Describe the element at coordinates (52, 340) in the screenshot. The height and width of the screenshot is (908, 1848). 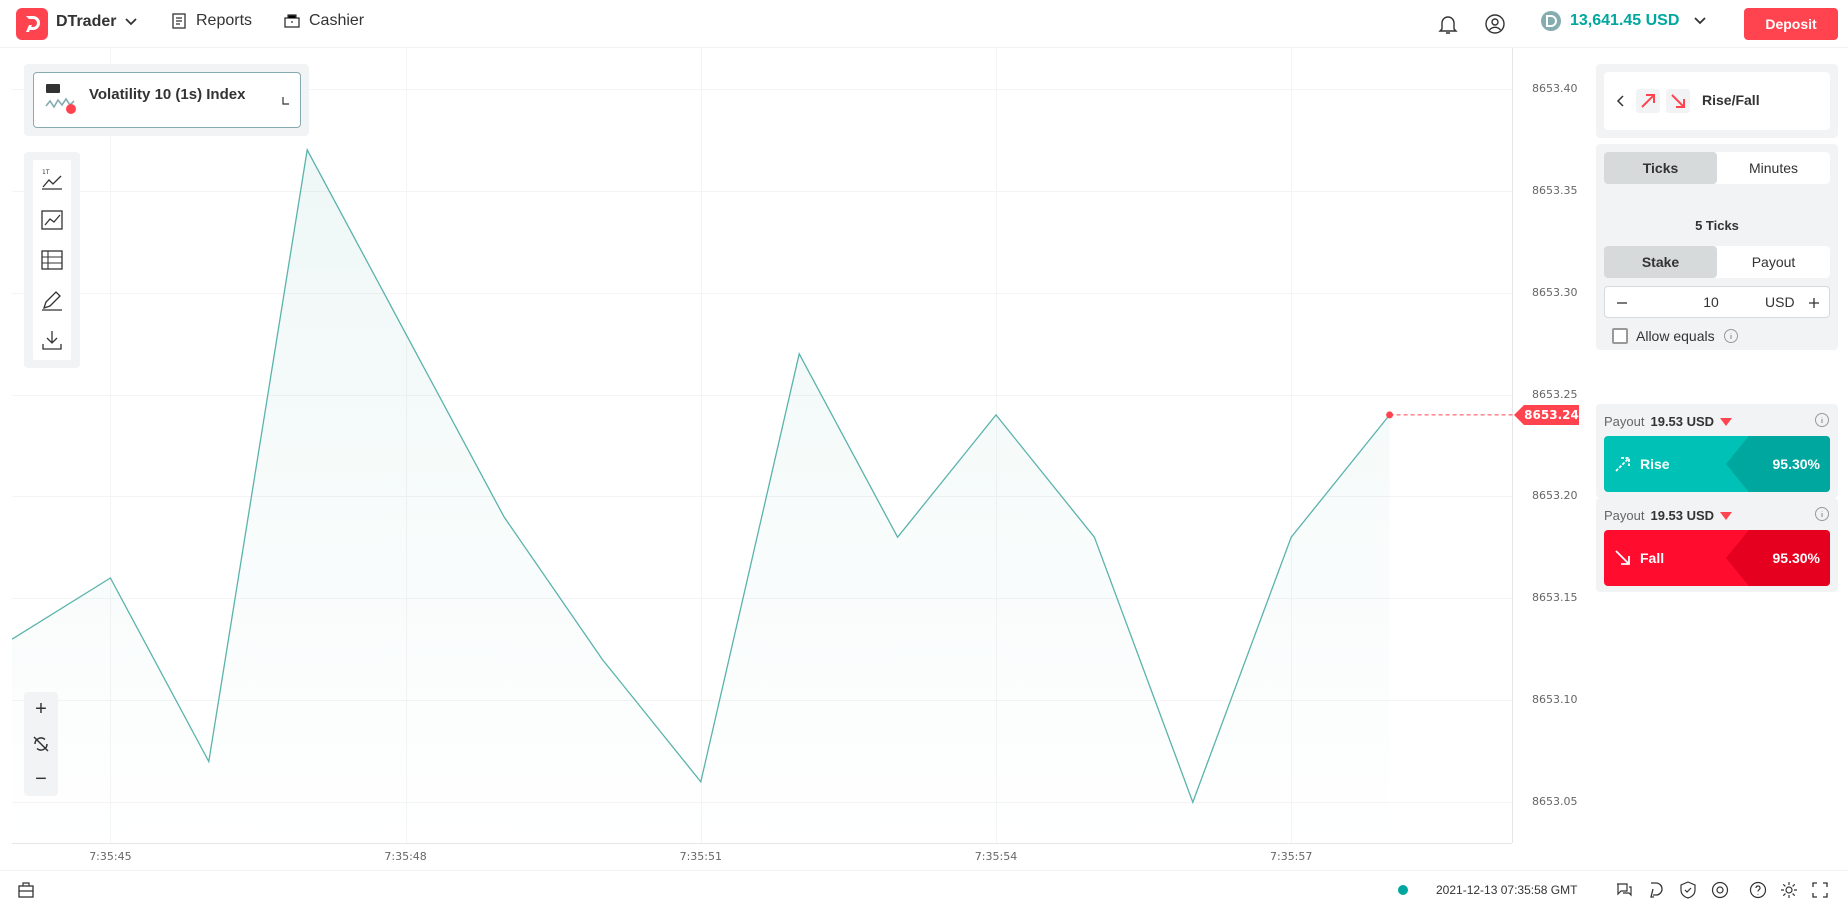
I see `download-icon` at that location.